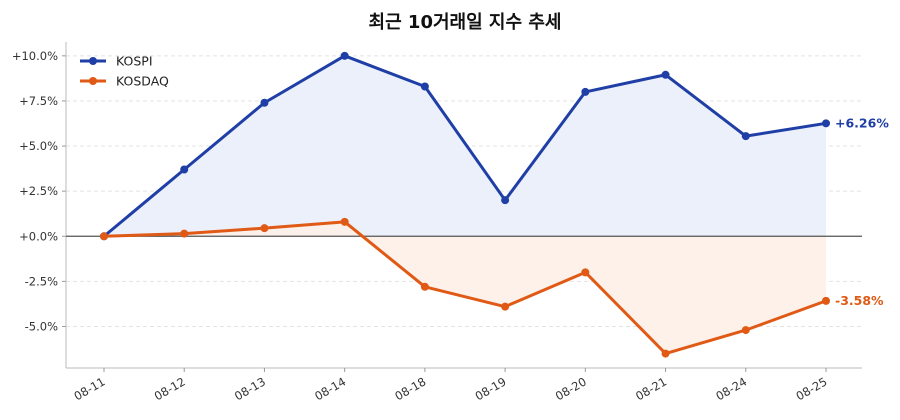  What do you see at coordinates (142, 81) in the screenshot?
I see `legend-label-kosdaq: KOSDAQ` at bounding box center [142, 81].